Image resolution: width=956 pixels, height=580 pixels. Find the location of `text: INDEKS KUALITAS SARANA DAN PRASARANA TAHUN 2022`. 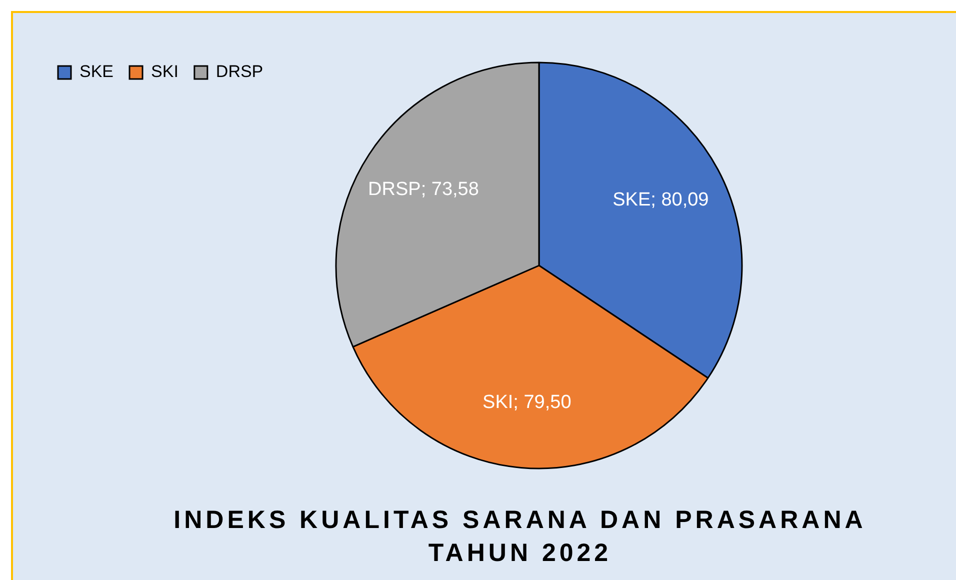

text: INDEKS KUALITAS SARANA DAN PRASARANA TAHUN 2022 is located at coordinates (520, 537).